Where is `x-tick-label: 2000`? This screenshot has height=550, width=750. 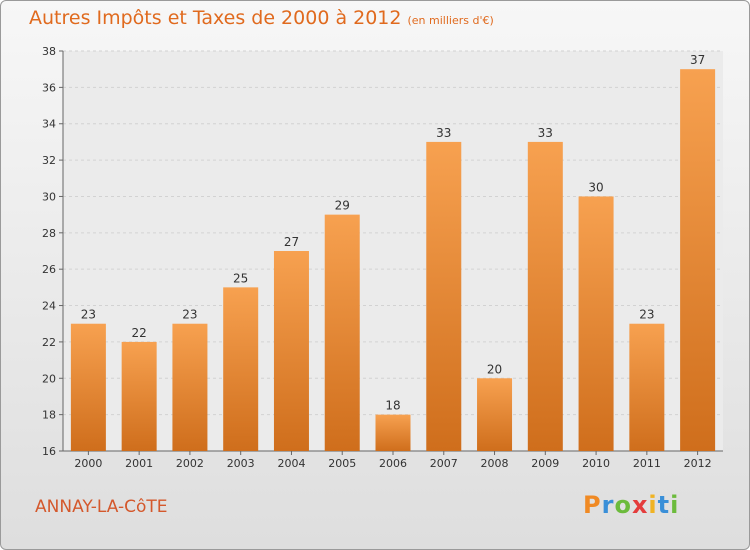 x-tick-label: 2000 is located at coordinates (88, 463).